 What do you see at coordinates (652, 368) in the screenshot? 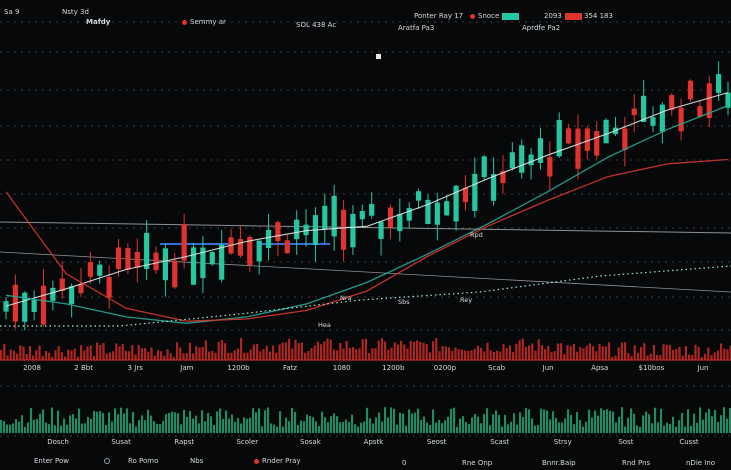
I see `x-tick-label: $10bos` at bounding box center [652, 368].